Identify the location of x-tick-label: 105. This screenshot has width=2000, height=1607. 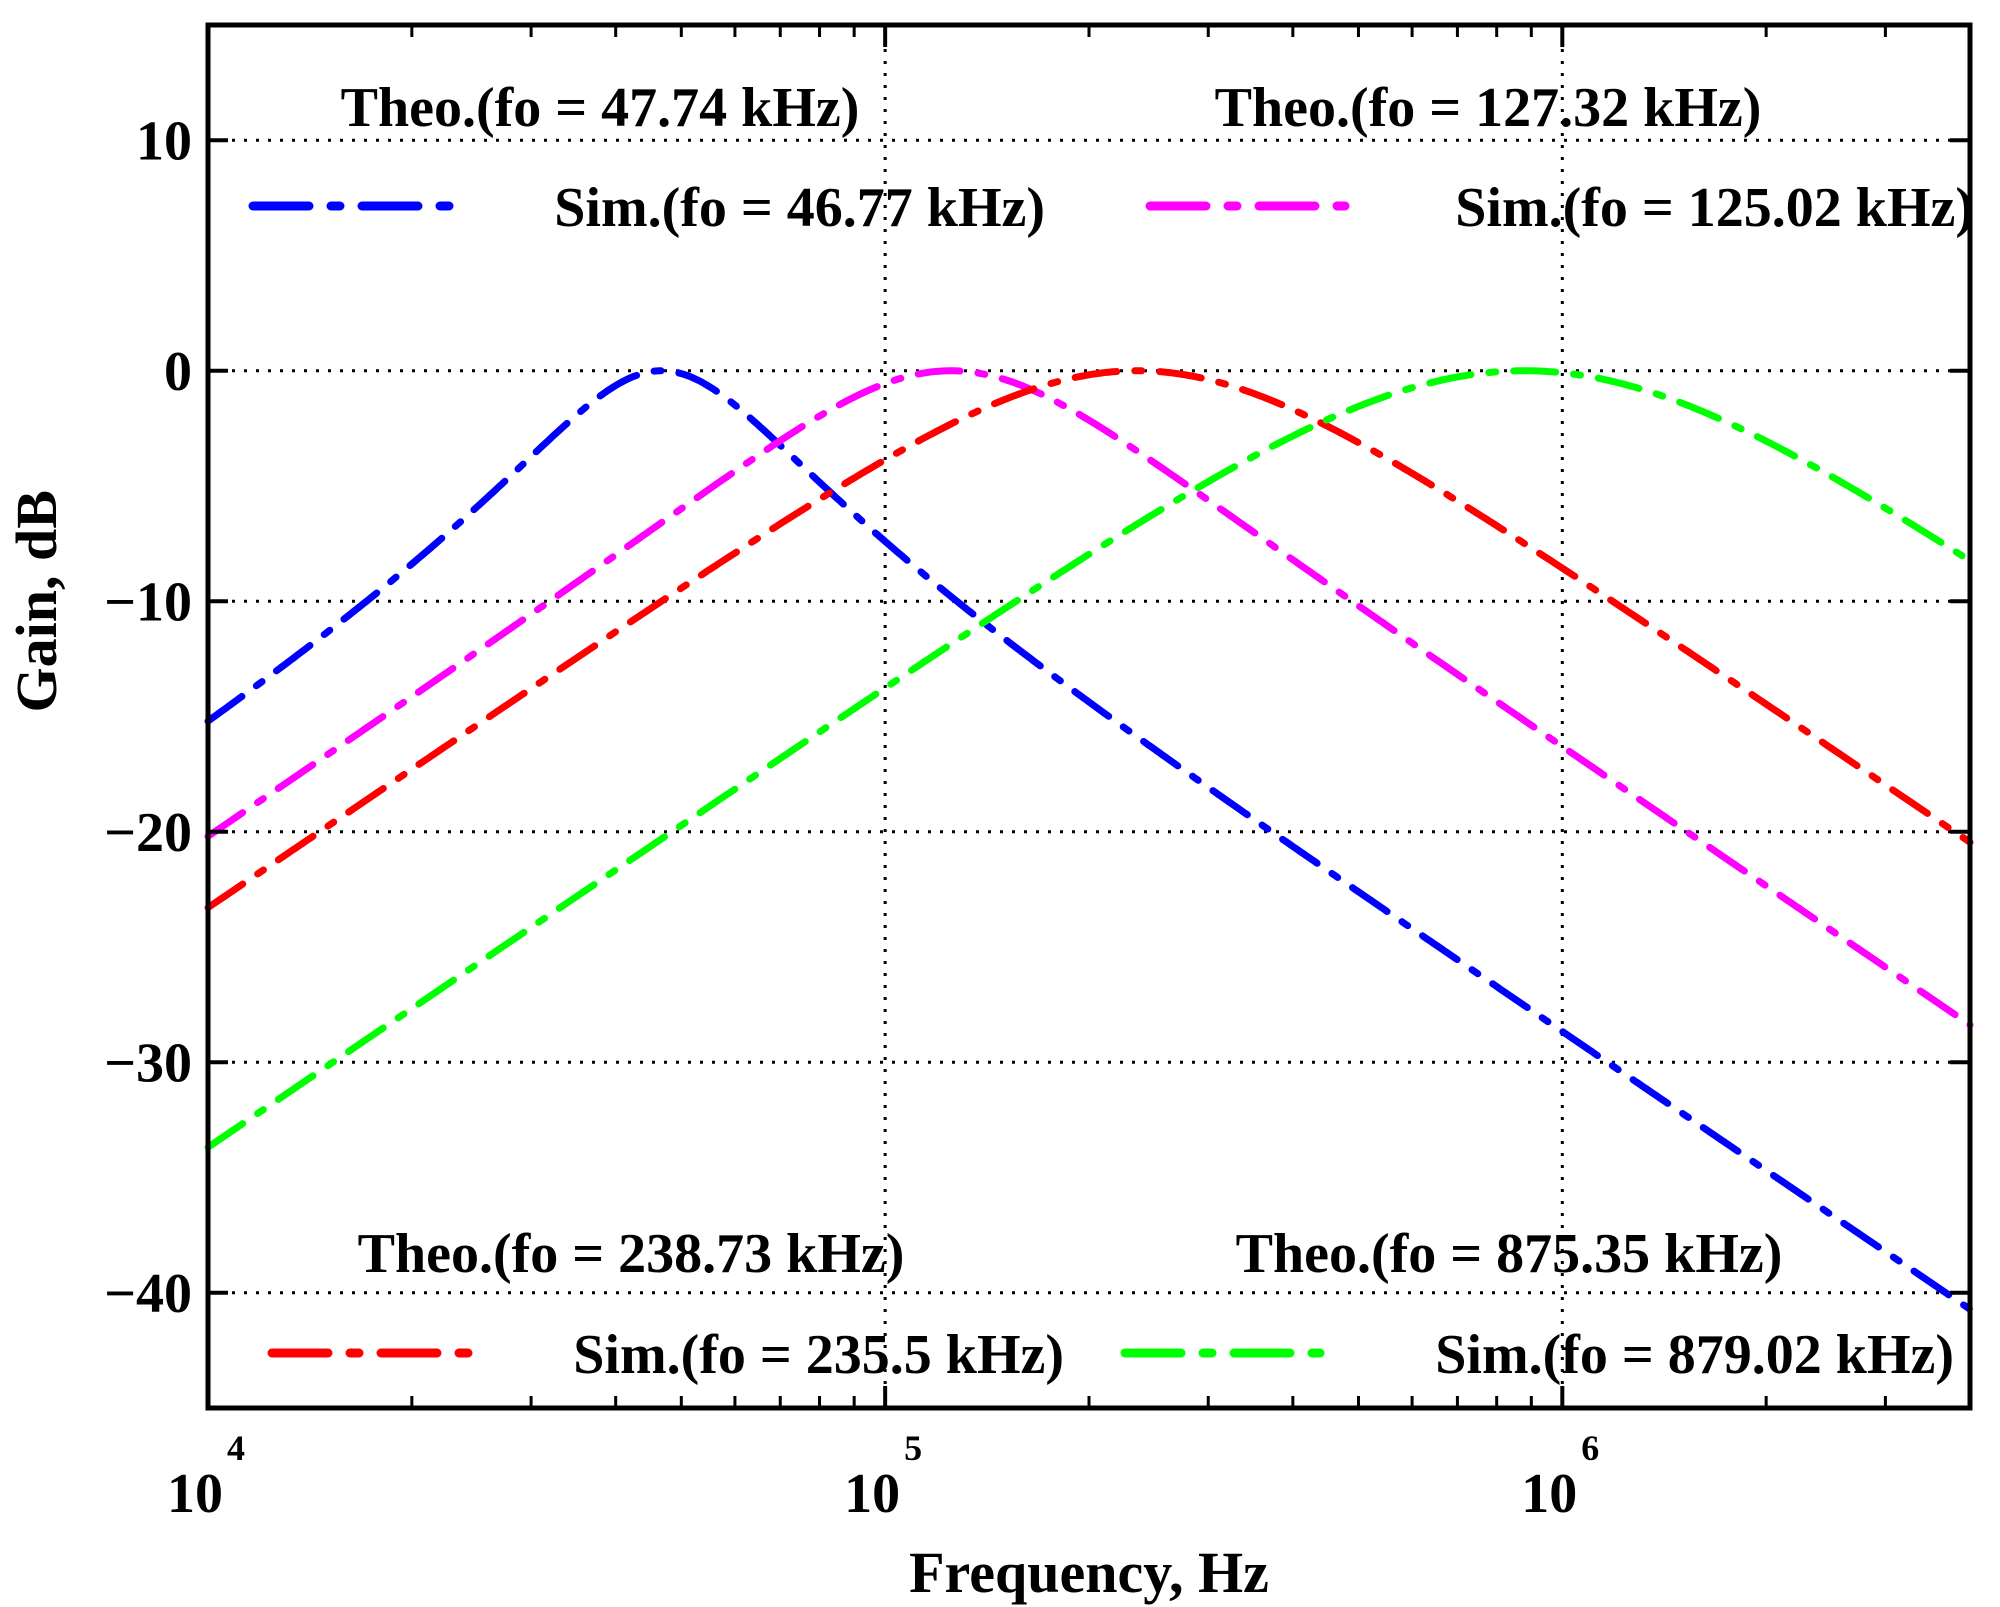
(883, 1476).